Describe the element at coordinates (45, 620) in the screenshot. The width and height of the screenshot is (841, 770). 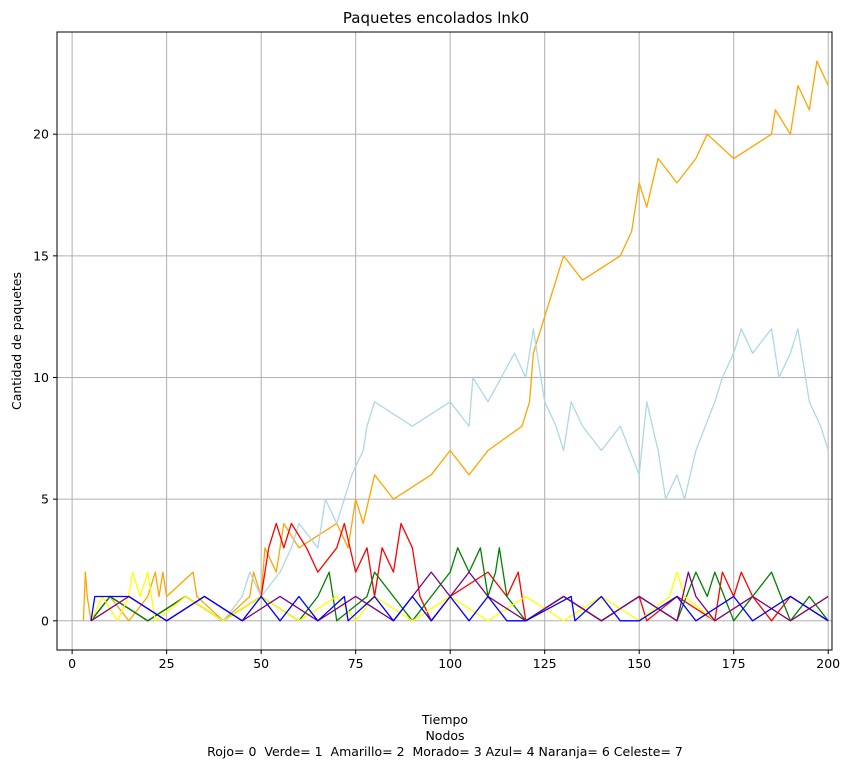
I see `y-tick-label: 0` at that location.